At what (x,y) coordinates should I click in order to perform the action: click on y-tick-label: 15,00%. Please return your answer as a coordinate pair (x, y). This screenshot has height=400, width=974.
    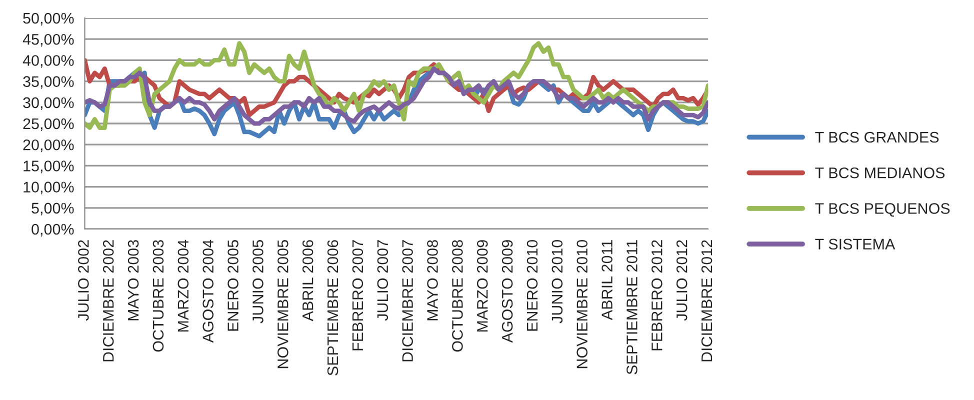
    Looking at the image, I should click on (49, 167).